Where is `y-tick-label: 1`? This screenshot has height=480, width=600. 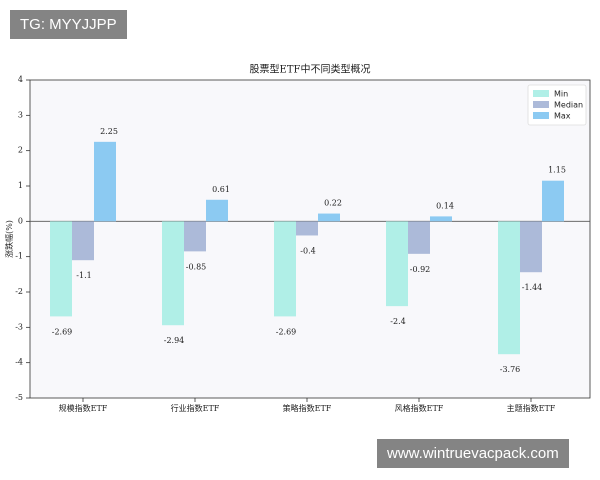 y-tick-label: 1 is located at coordinates (20, 185).